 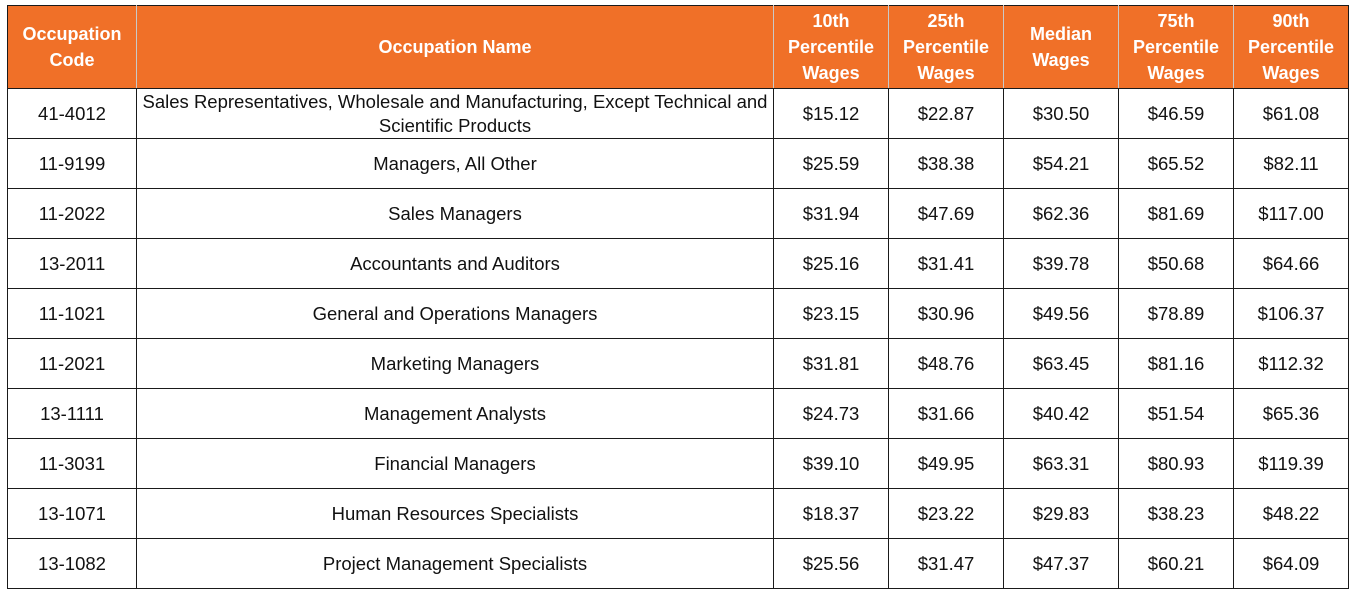 What do you see at coordinates (946, 463) in the screenshot?
I see `p25-wage-cell: $49.95` at bounding box center [946, 463].